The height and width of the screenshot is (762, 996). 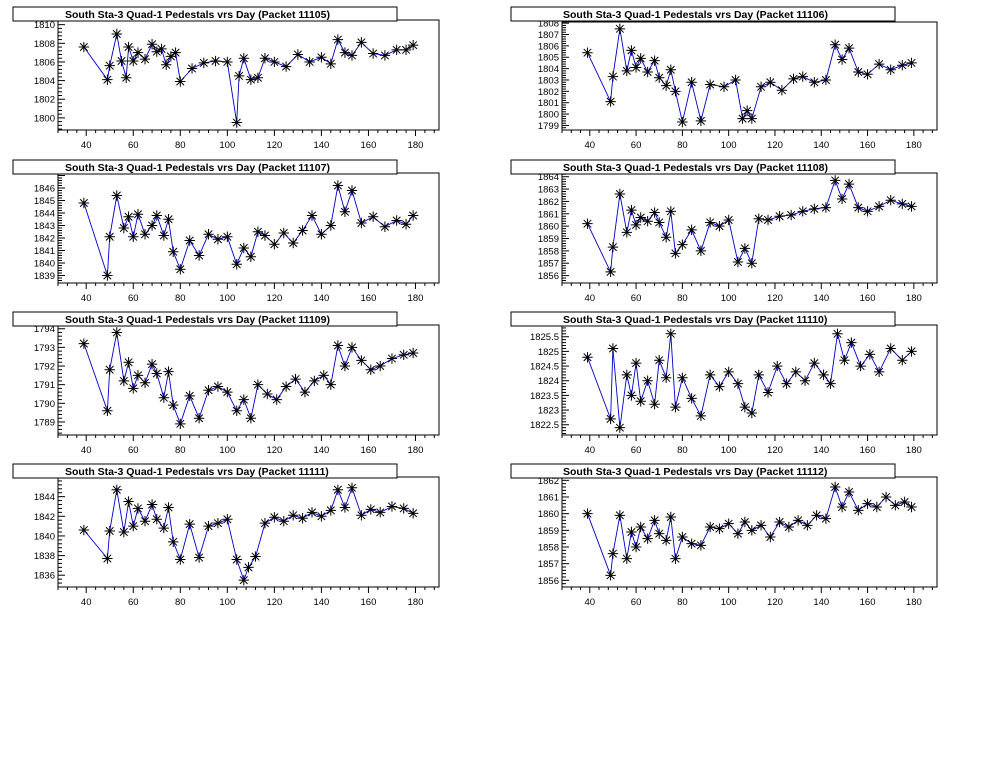 What do you see at coordinates (86, 298) in the screenshot?
I see `x-tick-label: 40` at bounding box center [86, 298].